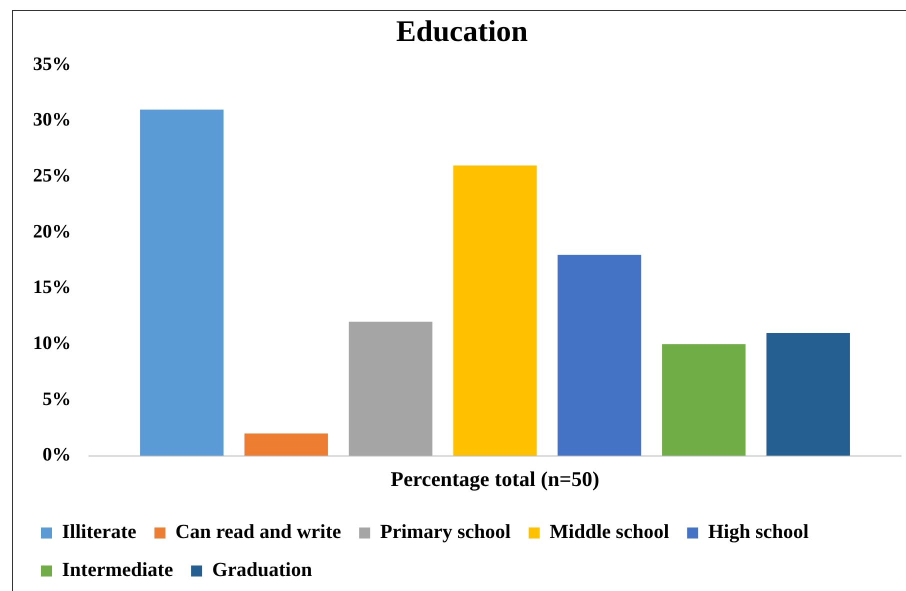 The image size is (906, 591). I want to click on y-tick-label: 10%, so click(52, 343).